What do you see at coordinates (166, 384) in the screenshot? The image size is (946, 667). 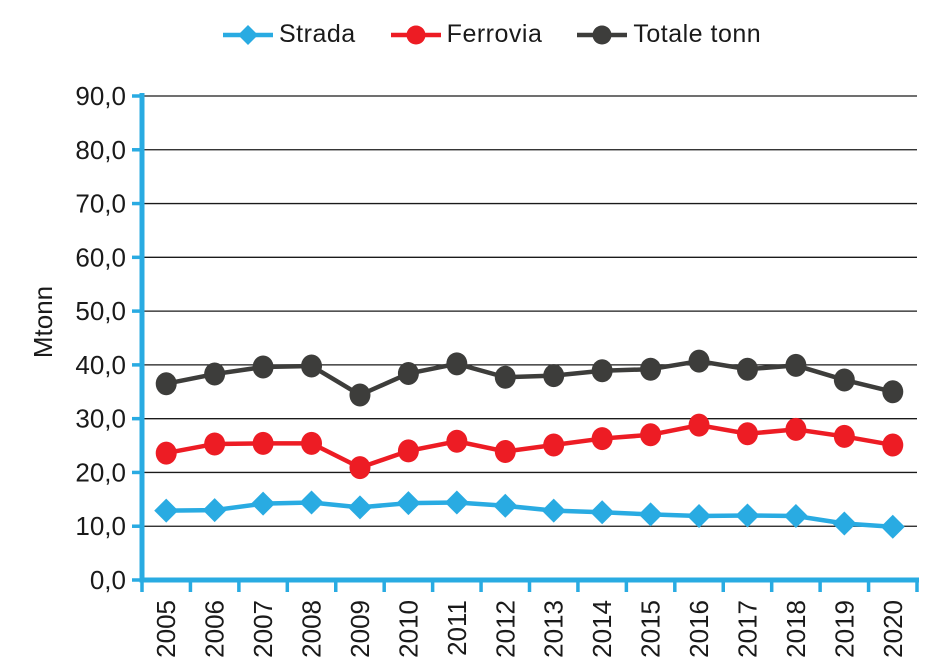 I see `data-point-totale-tonn-2005` at bounding box center [166, 384].